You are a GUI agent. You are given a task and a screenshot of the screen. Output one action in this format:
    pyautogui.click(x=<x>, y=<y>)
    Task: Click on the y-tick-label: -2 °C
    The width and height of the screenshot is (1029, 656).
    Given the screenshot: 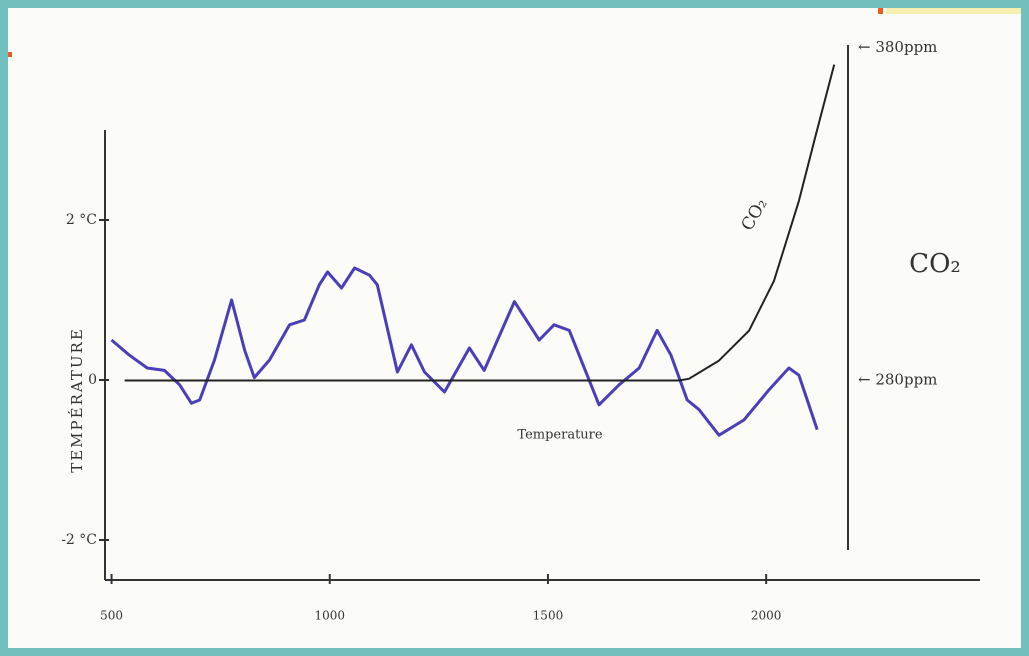 What is the action you would take?
    pyautogui.click(x=79, y=540)
    